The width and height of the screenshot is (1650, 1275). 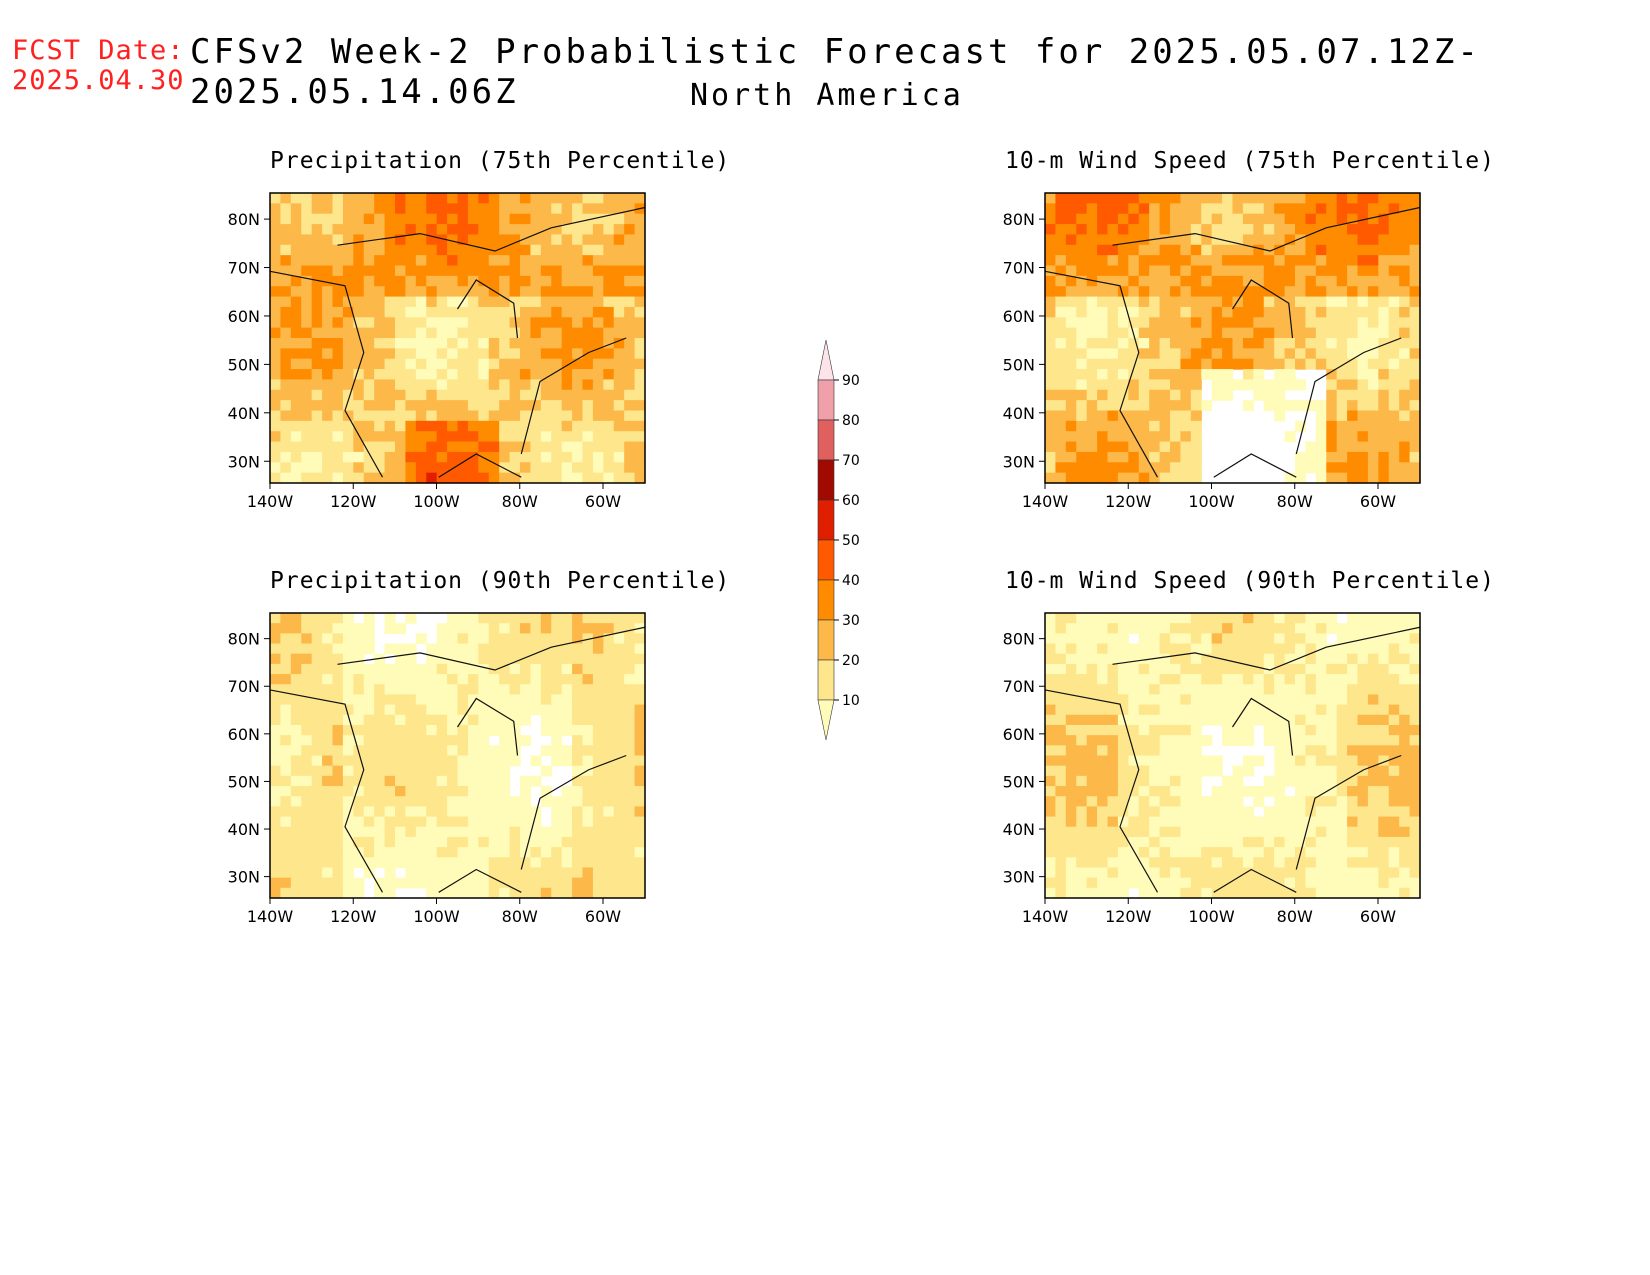 What do you see at coordinates (1295, 916) in the screenshot?
I see `lon-label: 80W` at bounding box center [1295, 916].